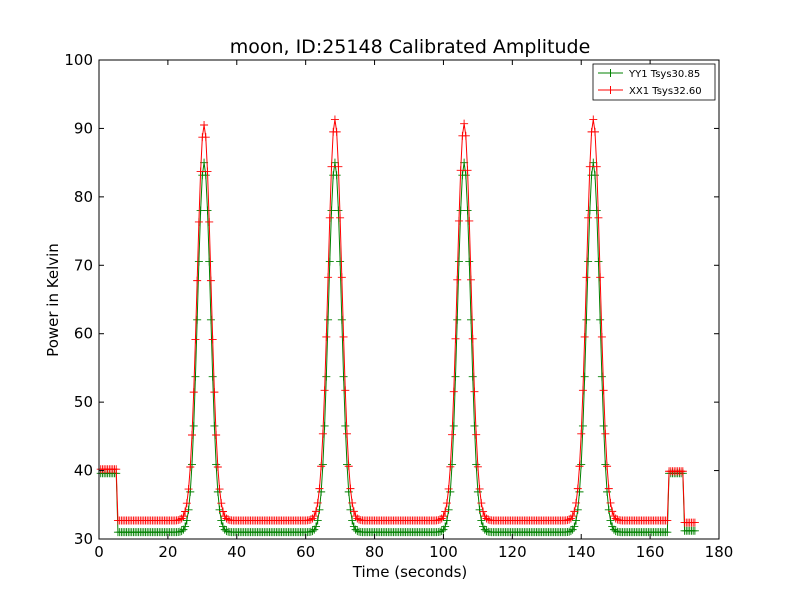 The width and height of the screenshot is (800, 600). What do you see at coordinates (167, 552) in the screenshot?
I see `x-tick-label: 20` at bounding box center [167, 552].